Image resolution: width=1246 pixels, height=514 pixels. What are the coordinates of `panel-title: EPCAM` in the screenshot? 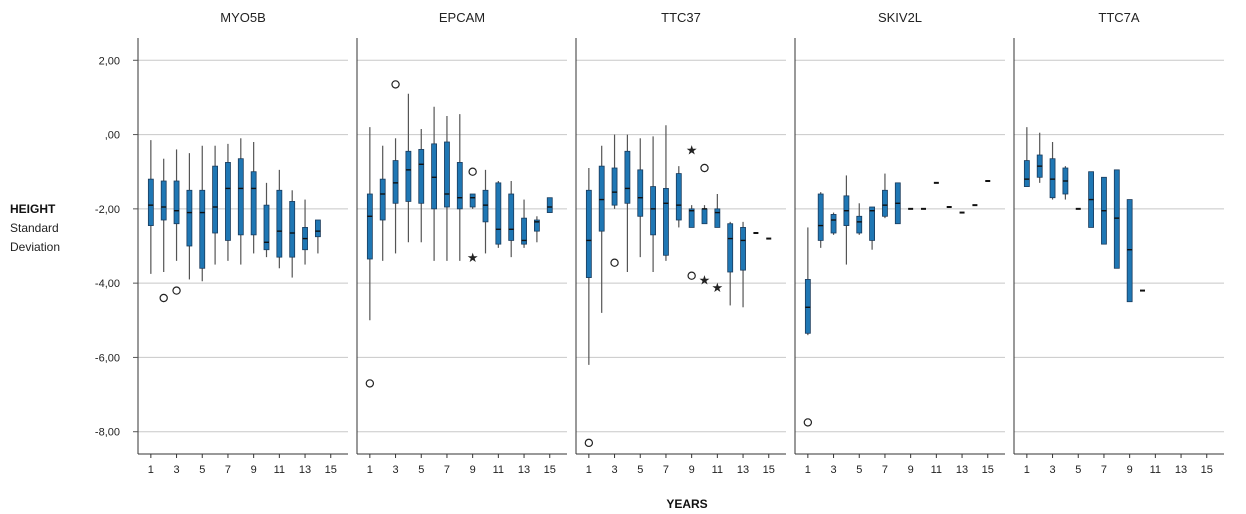 It's located at (462, 17).